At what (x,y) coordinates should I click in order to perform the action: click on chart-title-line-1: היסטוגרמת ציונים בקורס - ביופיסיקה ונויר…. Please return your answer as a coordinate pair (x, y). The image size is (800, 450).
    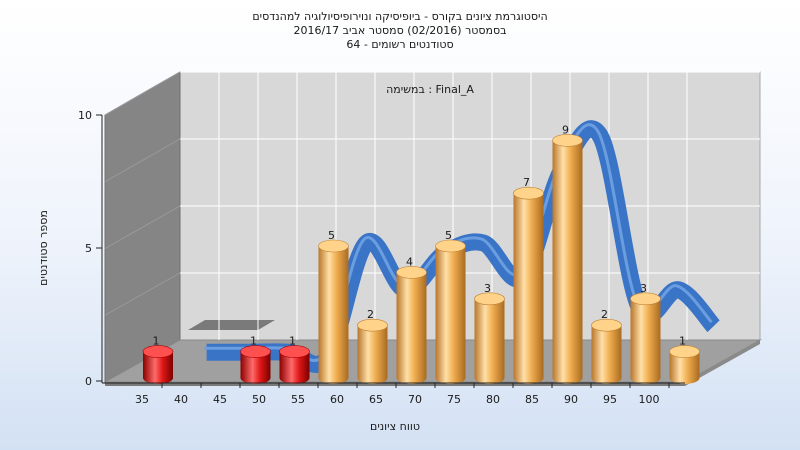
    Looking at the image, I should click on (400, 16).